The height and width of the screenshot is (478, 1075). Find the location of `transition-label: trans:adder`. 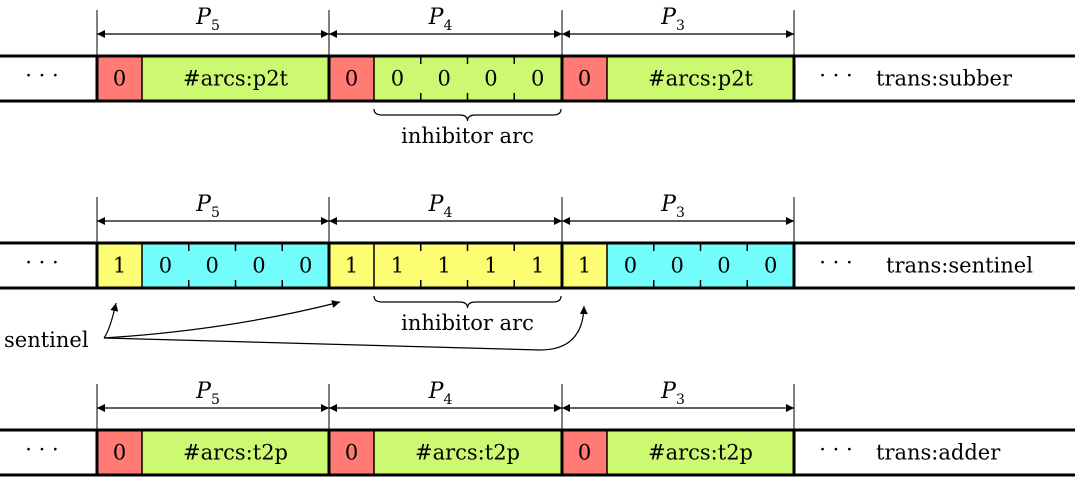

transition-label: trans:adder is located at coordinates (938, 453).